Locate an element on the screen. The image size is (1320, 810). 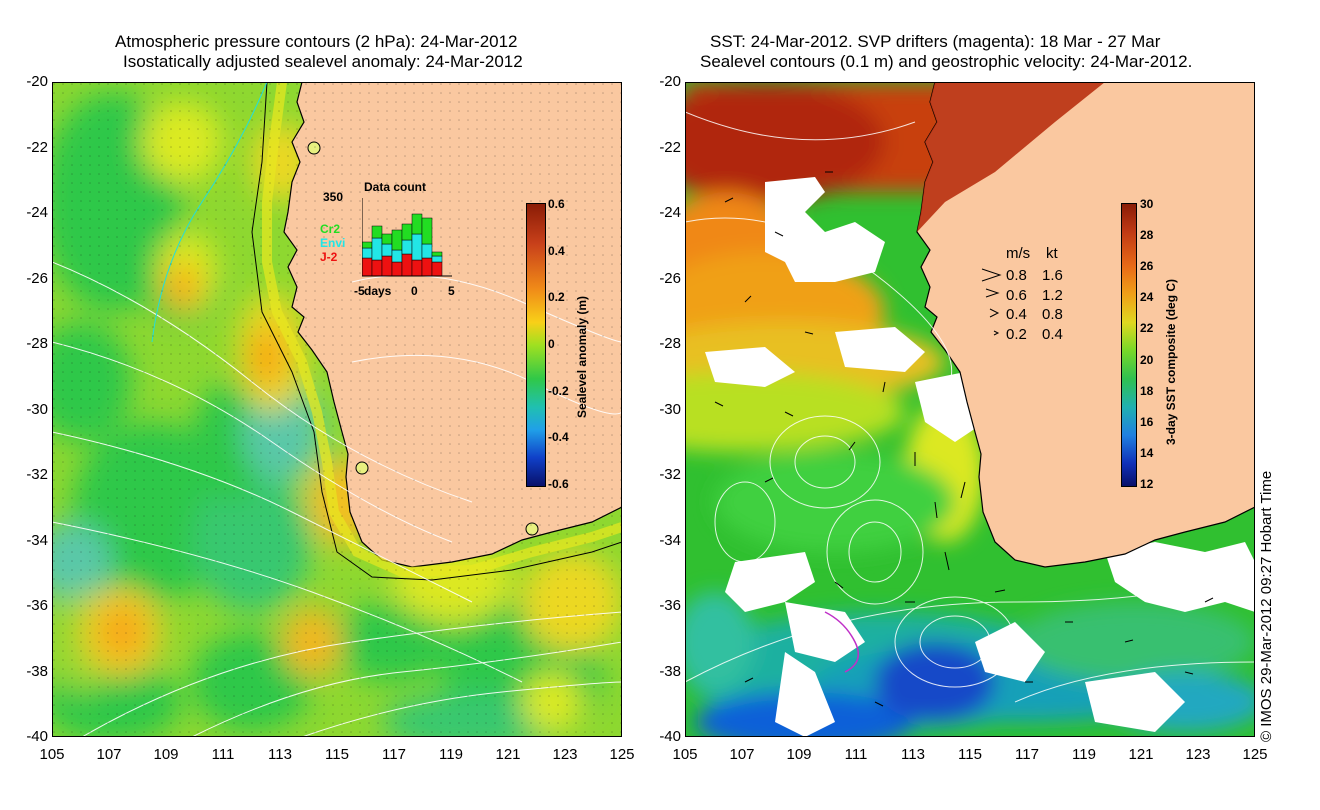
sst-cb-tick-2: 26 is located at coordinates (1147, 266).